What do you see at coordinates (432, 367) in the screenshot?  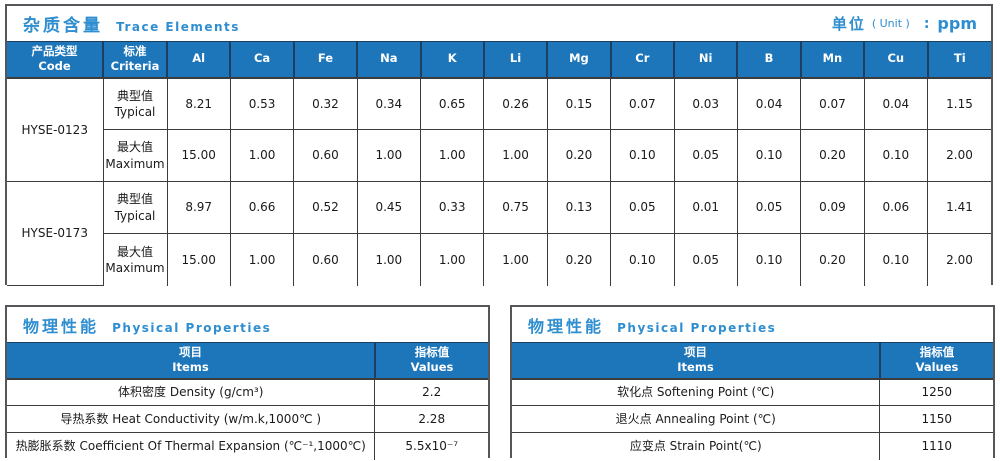 I see `values-header-en: Values` at bounding box center [432, 367].